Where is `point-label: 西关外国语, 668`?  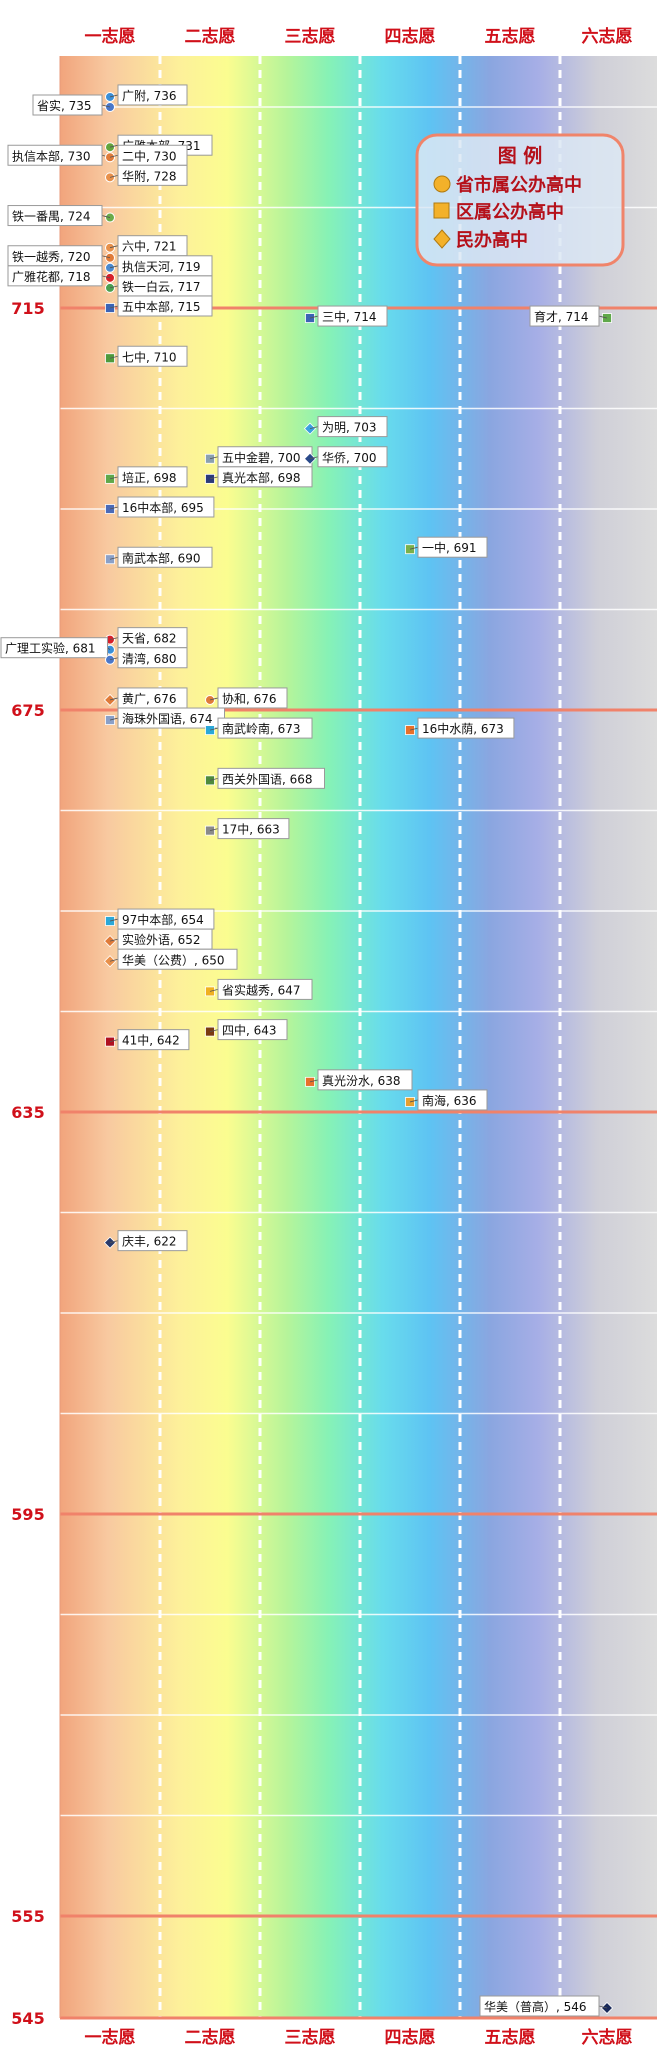
point-label: 西关外国语, 668 is located at coordinates (267, 779).